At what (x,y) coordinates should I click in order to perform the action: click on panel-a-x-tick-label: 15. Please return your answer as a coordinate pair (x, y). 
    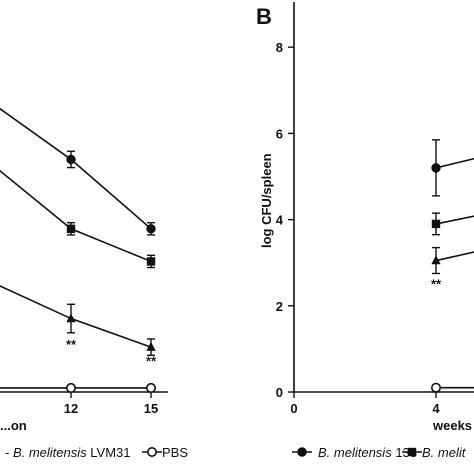
    Looking at the image, I should click on (151, 408).